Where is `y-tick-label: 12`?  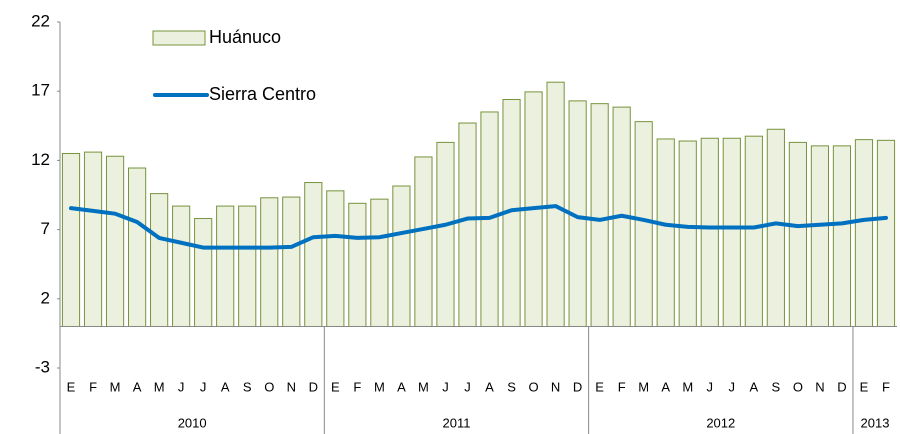 y-tick-label: 12 is located at coordinates (40, 159).